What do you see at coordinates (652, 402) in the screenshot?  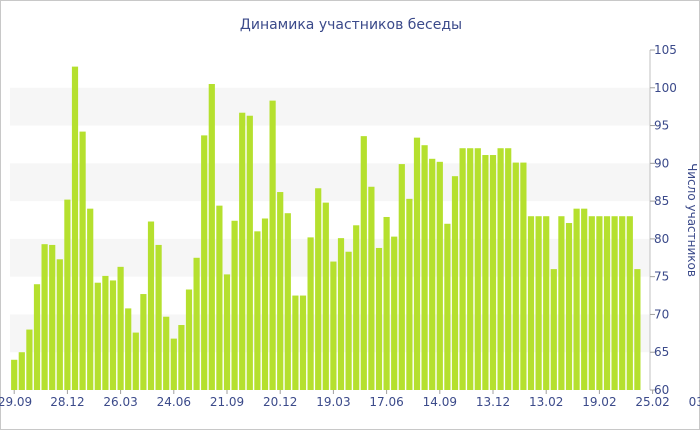 I see `x-tick-label: 25.02` at bounding box center [652, 402].